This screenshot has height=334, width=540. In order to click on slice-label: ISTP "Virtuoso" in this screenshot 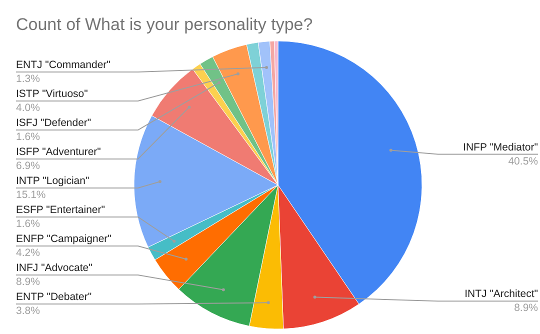, I will do `click(52, 94)`.